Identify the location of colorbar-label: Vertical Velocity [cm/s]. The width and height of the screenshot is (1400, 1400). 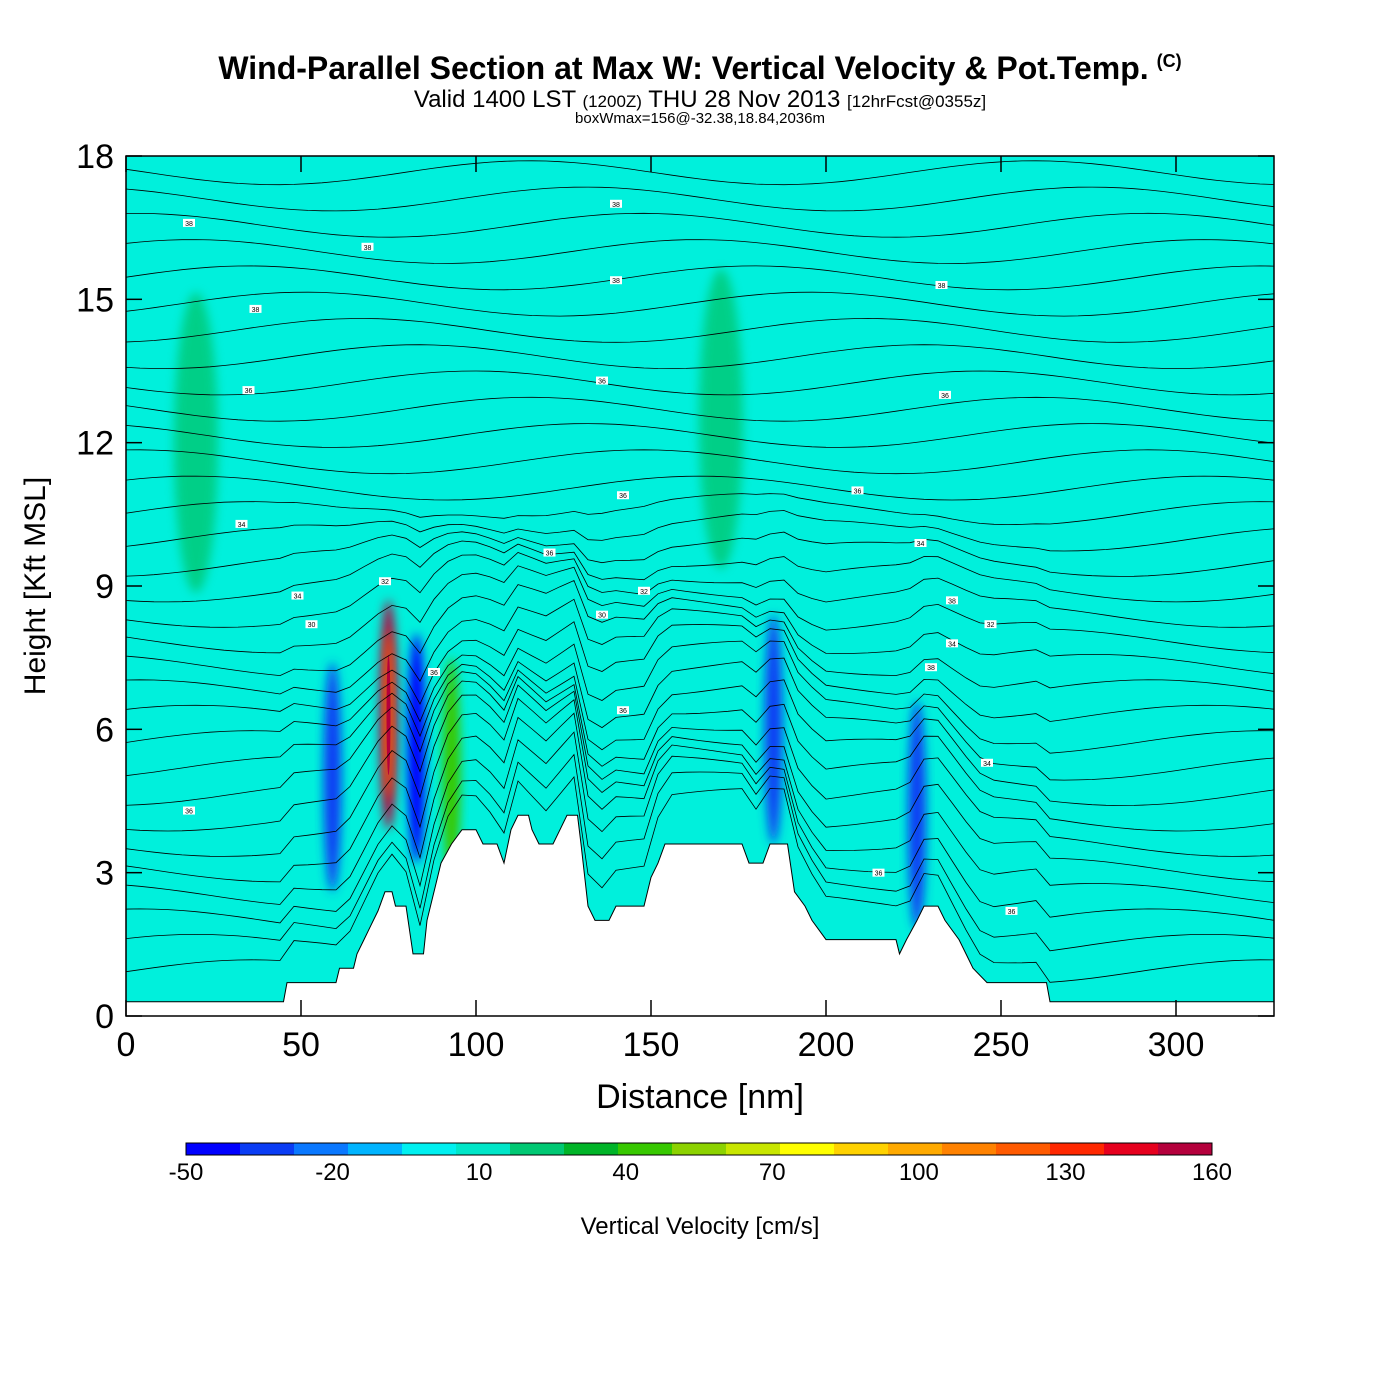
(700, 1226).